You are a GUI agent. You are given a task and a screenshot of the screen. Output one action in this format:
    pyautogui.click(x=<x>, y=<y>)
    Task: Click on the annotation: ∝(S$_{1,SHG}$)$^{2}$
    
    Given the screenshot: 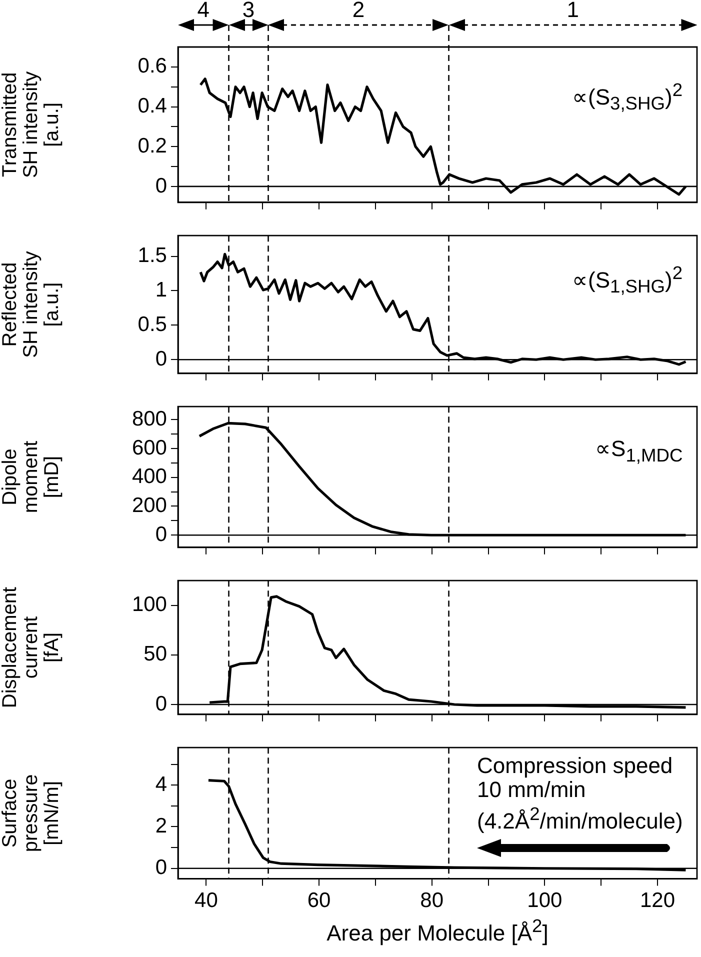 What is the action you would take?
    pyautogui.click(x=627, y=279)
    